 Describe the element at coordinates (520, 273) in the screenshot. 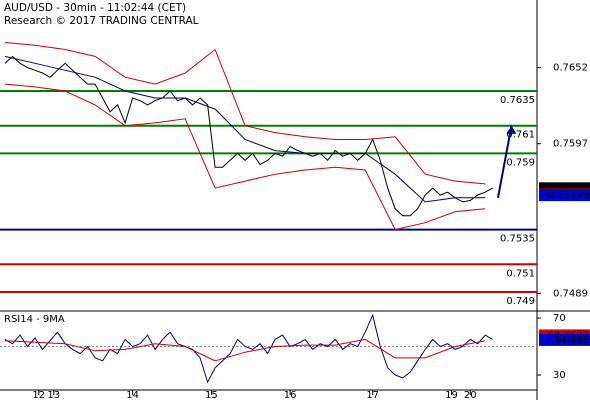

I see `level-label: 0.751` at that location.